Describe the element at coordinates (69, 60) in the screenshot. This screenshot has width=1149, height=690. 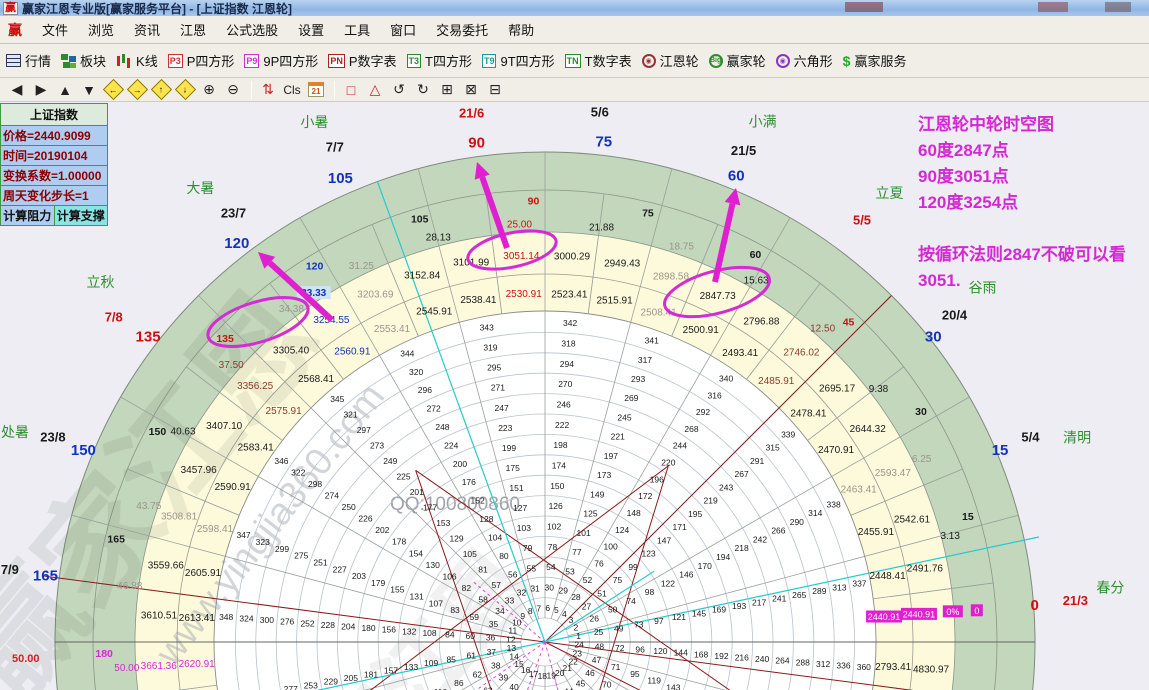
I see `sectors-icon` at that location.